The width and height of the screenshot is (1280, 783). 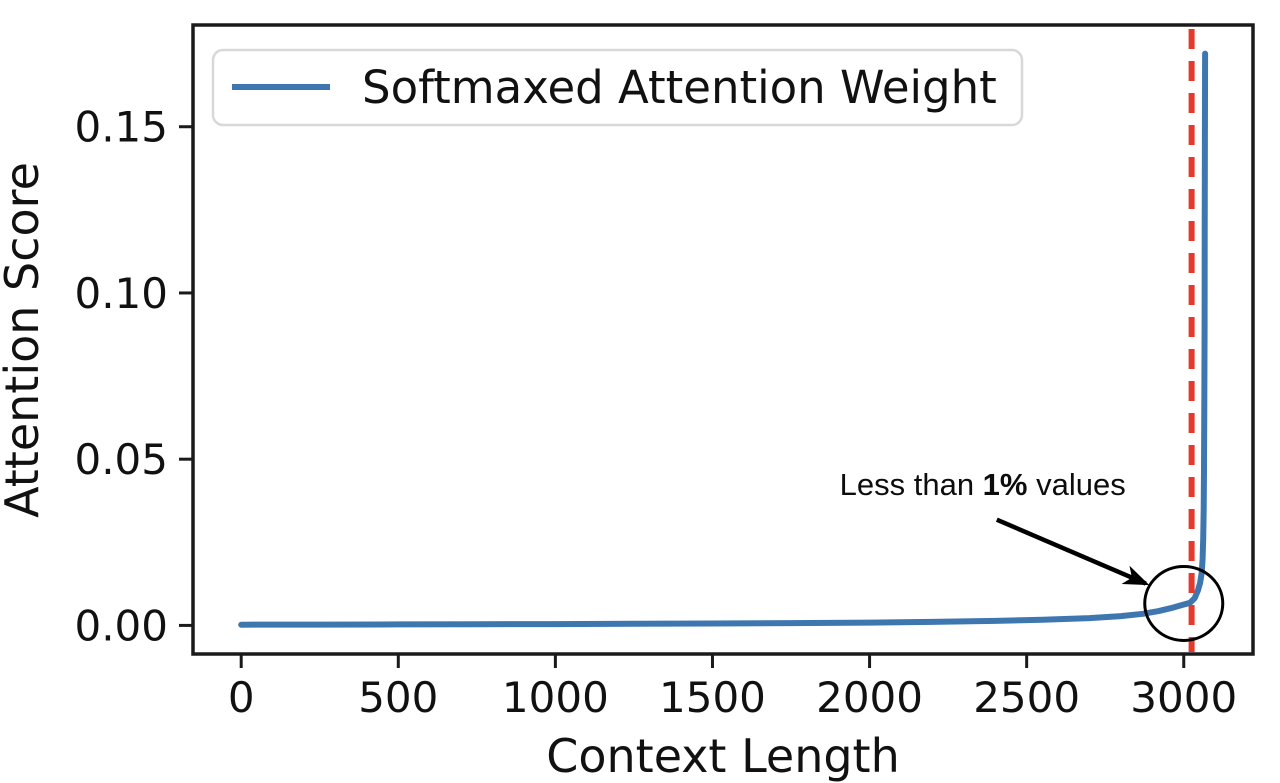 What do you see at coordinates (1072, 551) in the screenshot?
I see `annotation-arrow` at bounding box center [1072, 551].